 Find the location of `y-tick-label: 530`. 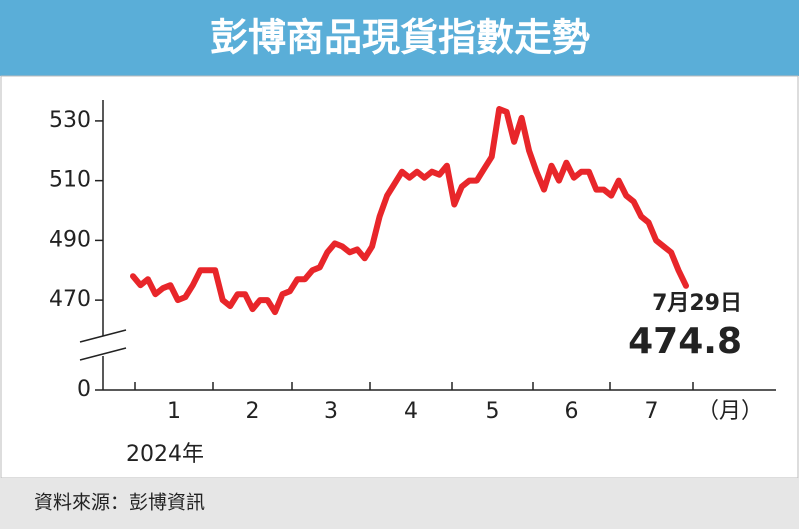

y-tick-label: 530 is located at coordinates (70, 120).